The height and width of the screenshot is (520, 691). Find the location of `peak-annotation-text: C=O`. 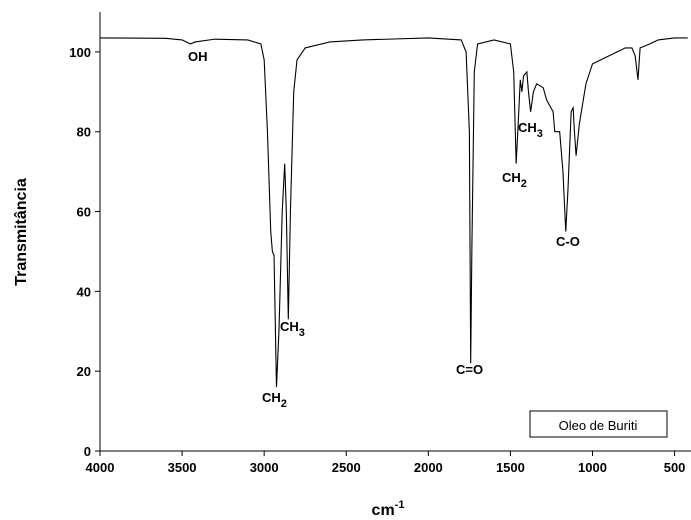

peak-annotation-text: C=O is located at coordinates (469, 369).